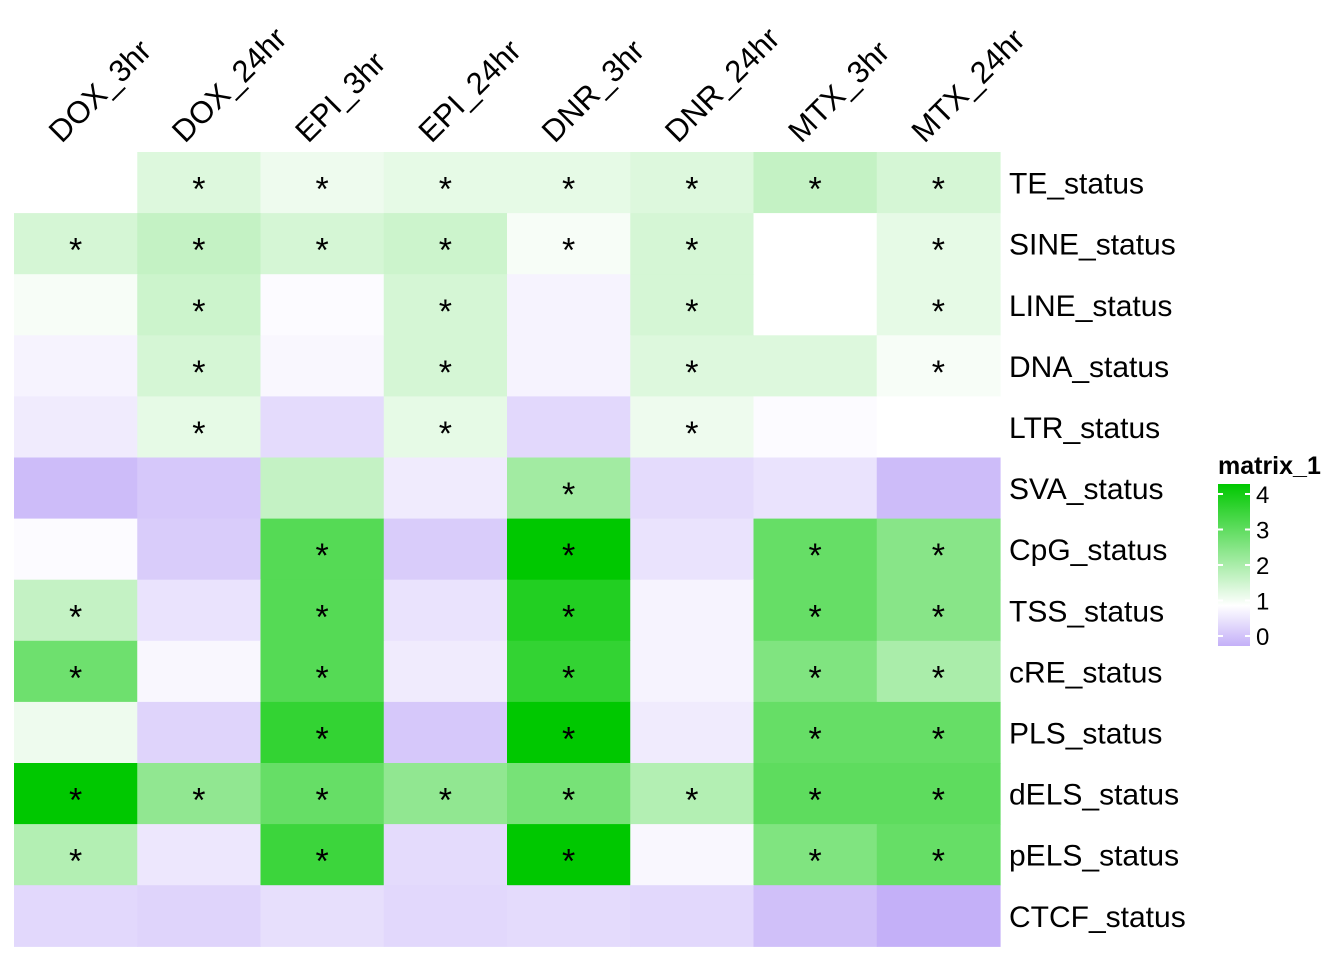 The height and width of the screenshot is (960, 1344). Describe the element at coordinates (1092, 245) in the screenshot. I see `row-label: SINE_status` at that location.